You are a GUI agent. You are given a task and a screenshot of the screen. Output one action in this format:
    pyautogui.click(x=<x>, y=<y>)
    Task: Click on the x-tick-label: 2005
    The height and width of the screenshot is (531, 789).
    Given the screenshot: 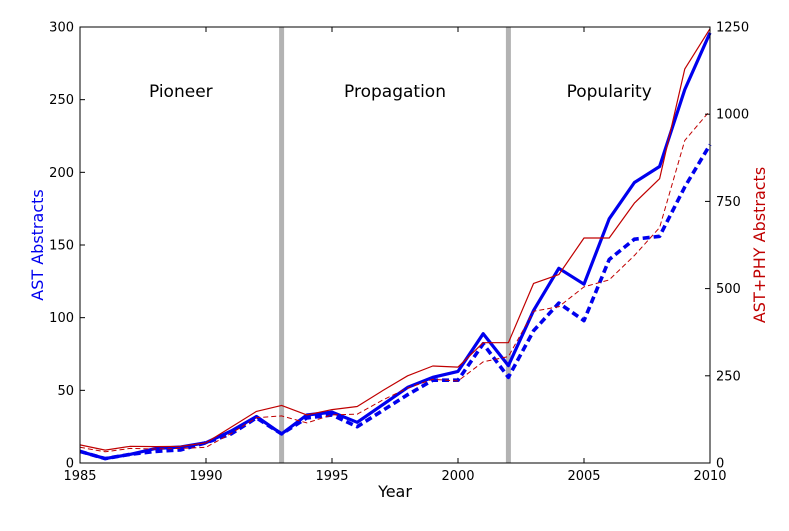 What is the action you would take?
    pyautogui.click(x=583, y=476)
    